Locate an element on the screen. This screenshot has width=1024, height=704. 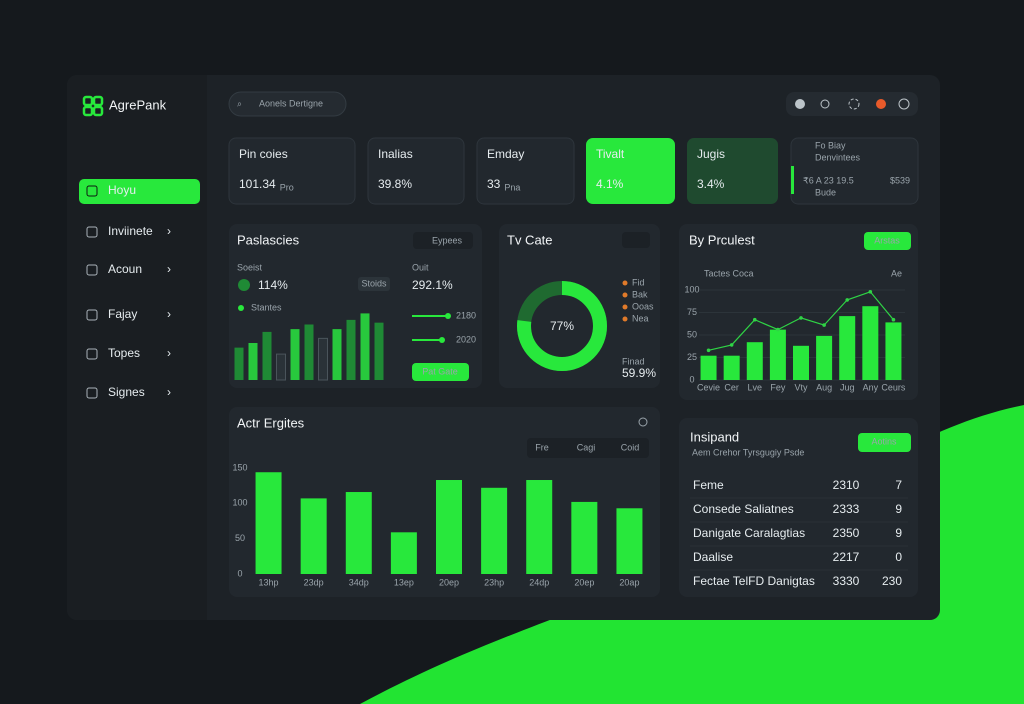
panel-title: Insipand is located at coordinates (714, 436).